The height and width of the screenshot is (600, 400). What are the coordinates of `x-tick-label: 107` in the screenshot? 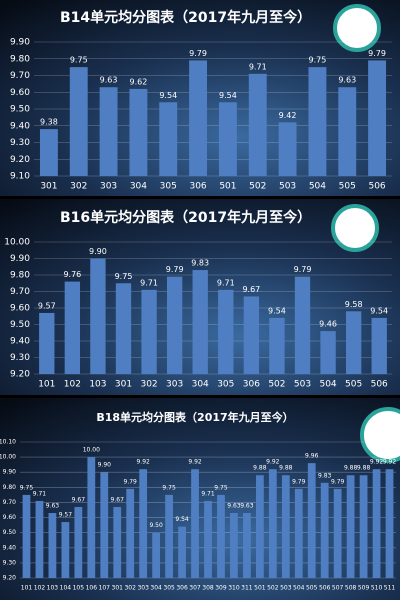 It's located at (105, 588).